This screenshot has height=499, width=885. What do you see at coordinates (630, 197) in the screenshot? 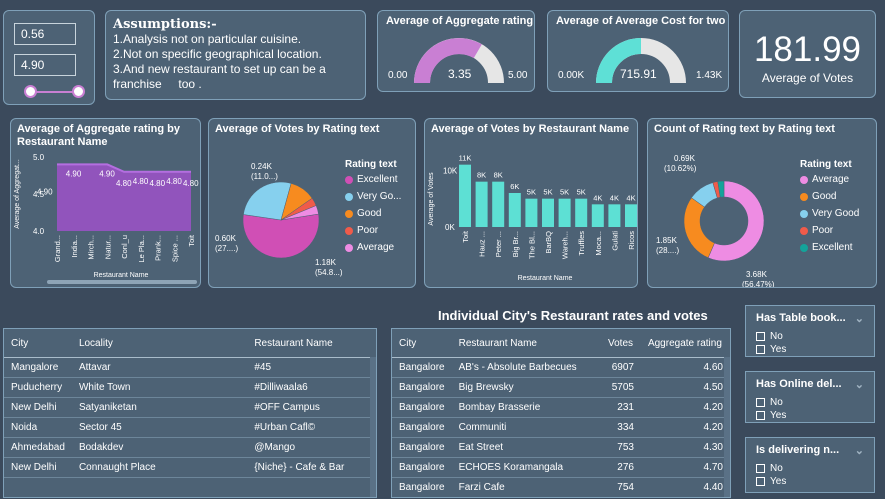
I see `chart3-data-label: 4K` at bounding box center [630, 197].